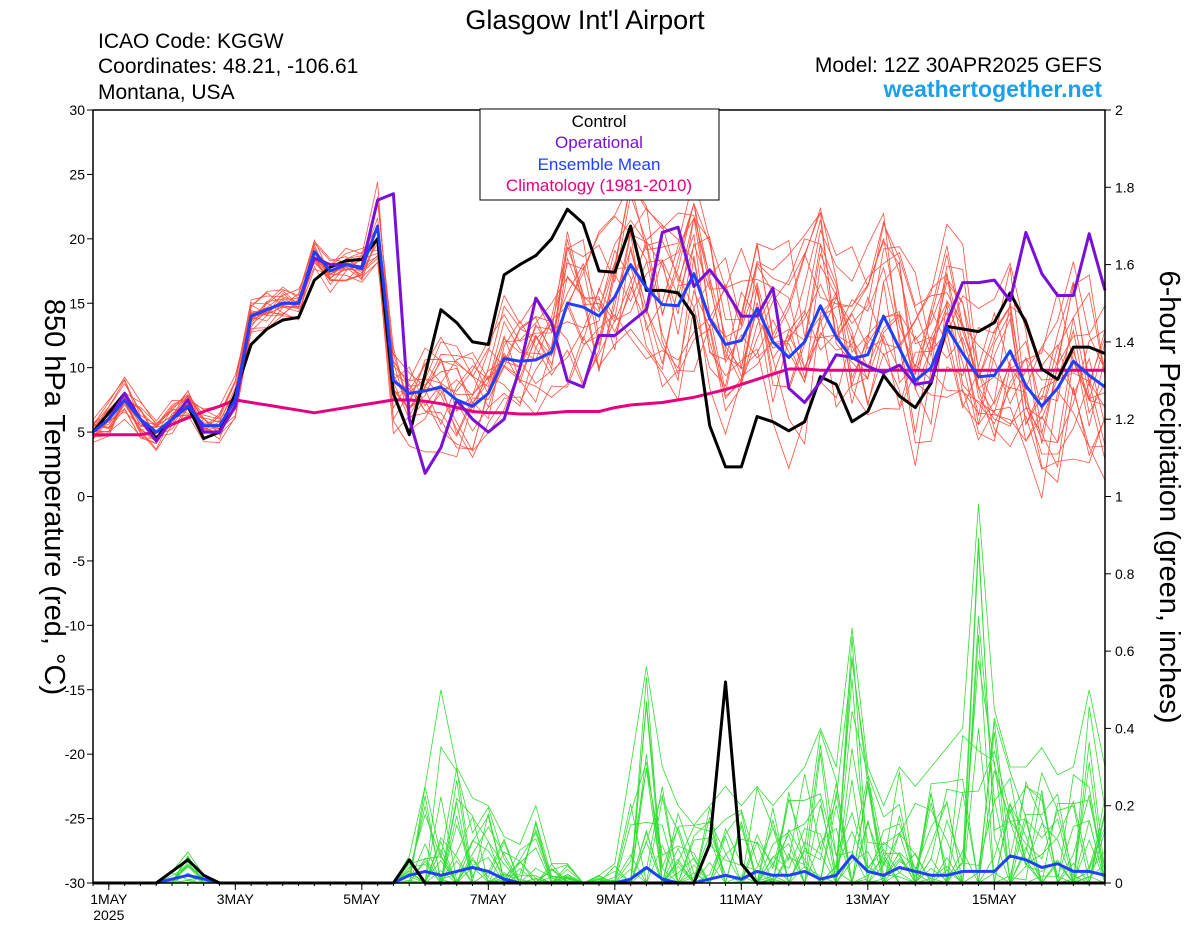 The width and height of the screenshot is (1200, 927). Describe the element at coordinates (236, 899) in the screenshot. I see `x-tick-label: 3MAY` at that location.